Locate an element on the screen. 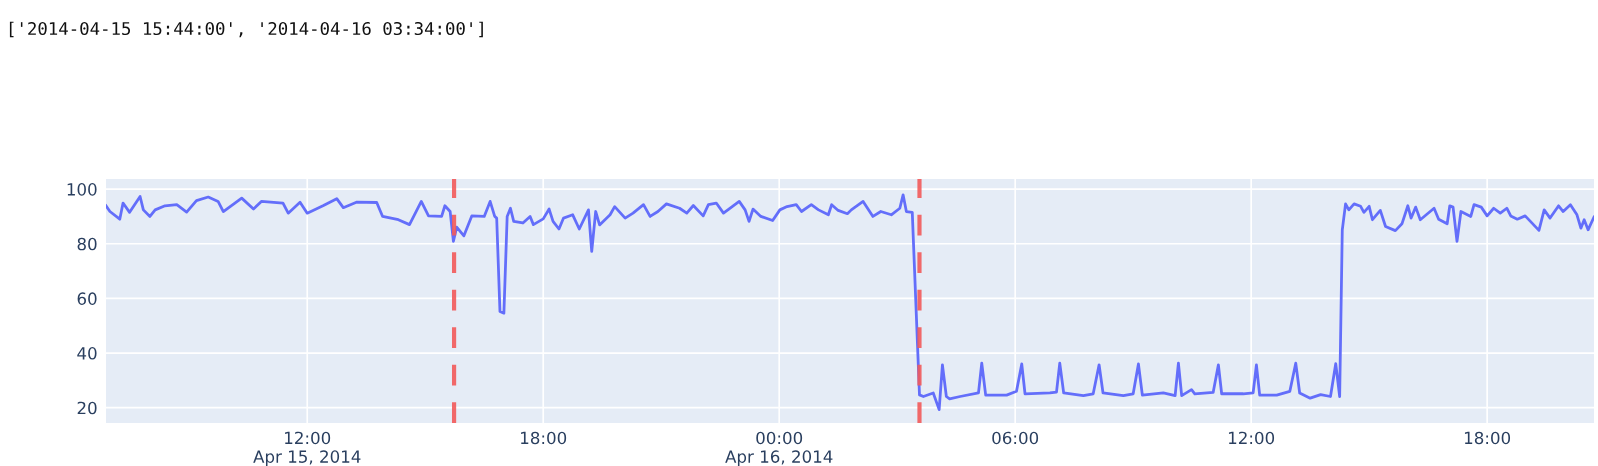  y-tick-label: 100 is located at coordinates (82, 189).